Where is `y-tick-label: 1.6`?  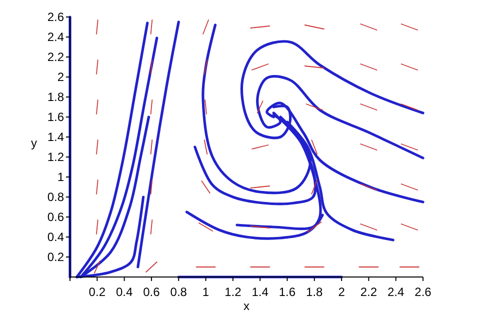 y-tick-label: 1.6 is located at coordinates (55, 117).